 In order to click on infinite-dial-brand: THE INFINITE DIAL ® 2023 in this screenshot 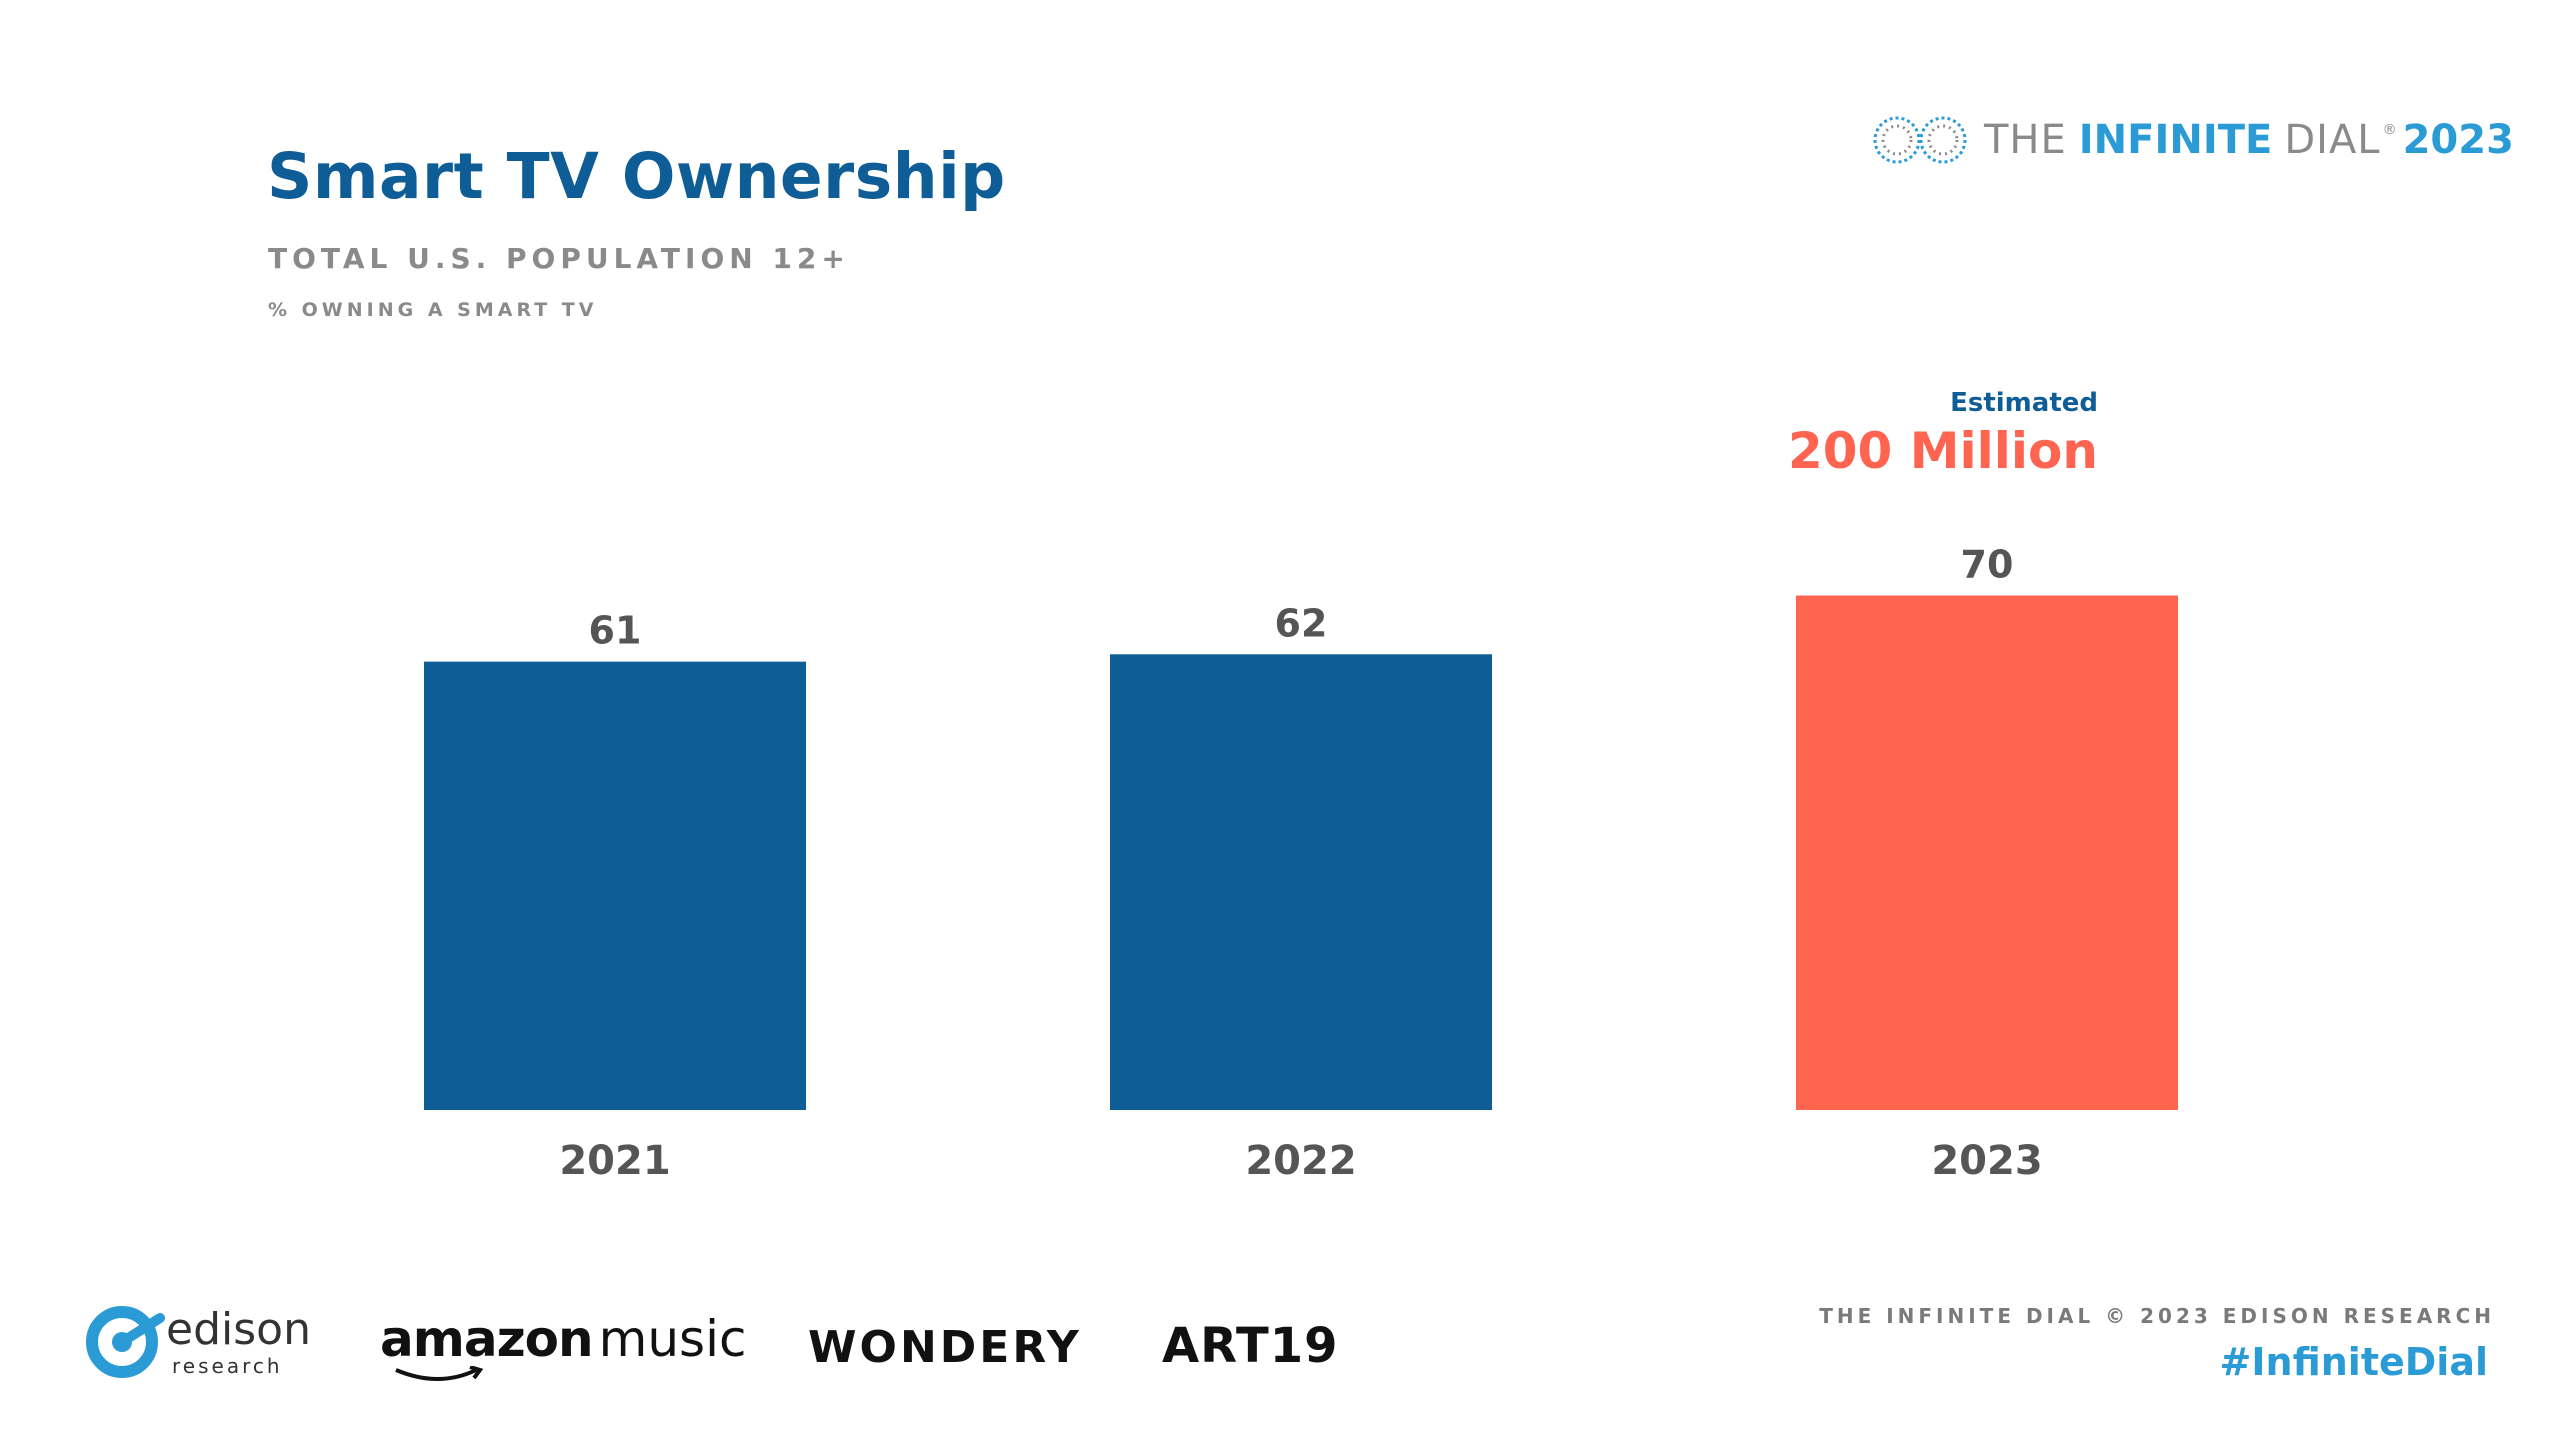, I will do `click(2192, 140)`.